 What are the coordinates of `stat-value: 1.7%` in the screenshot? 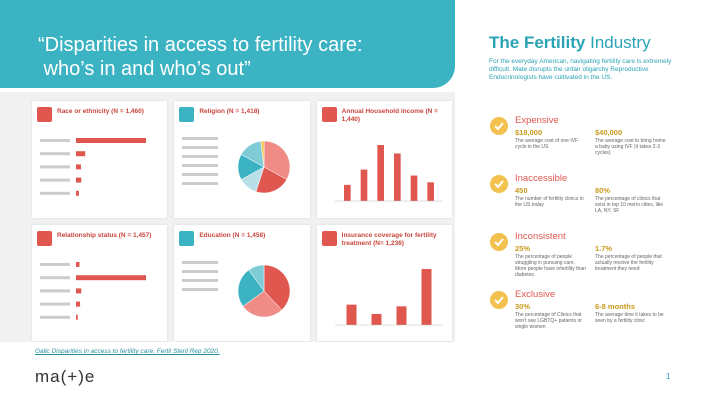 It's located at (604, 248).